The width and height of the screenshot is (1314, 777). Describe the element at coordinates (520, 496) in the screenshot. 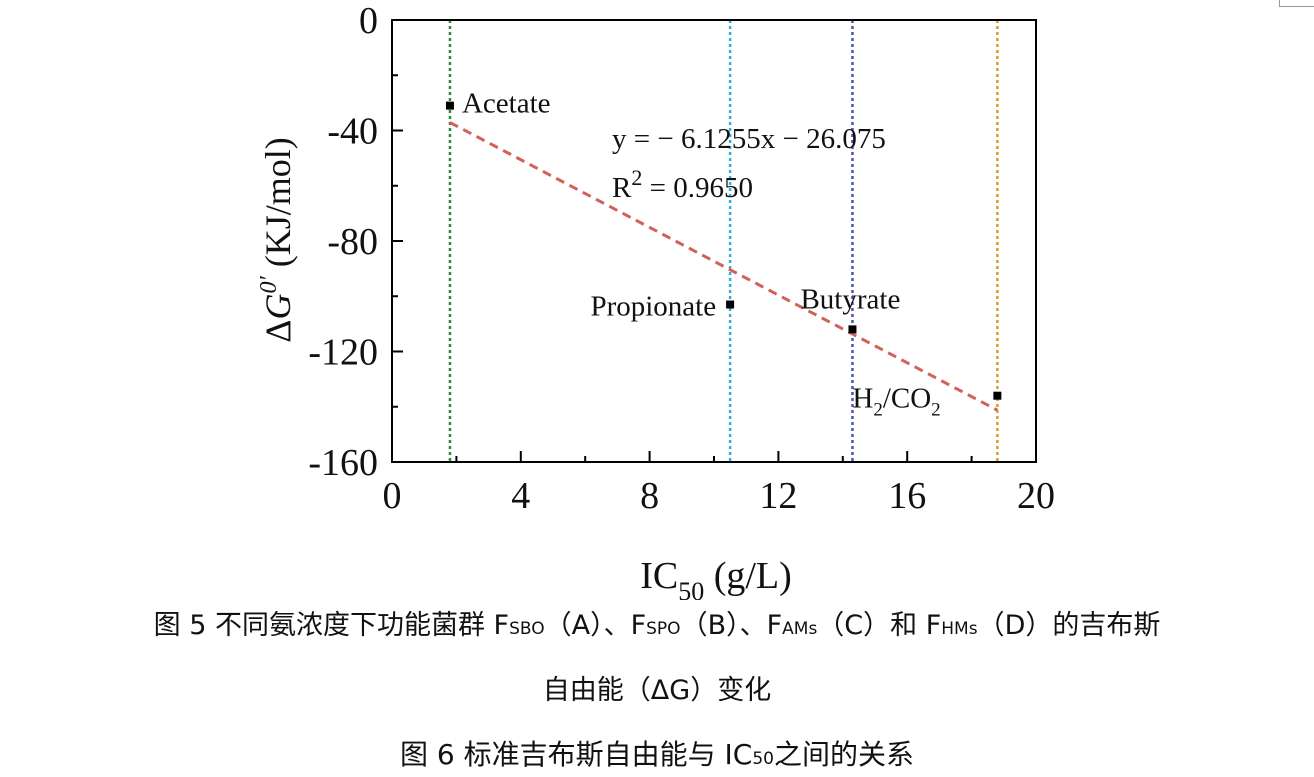

I see `x-tick-label: 4` at that location.